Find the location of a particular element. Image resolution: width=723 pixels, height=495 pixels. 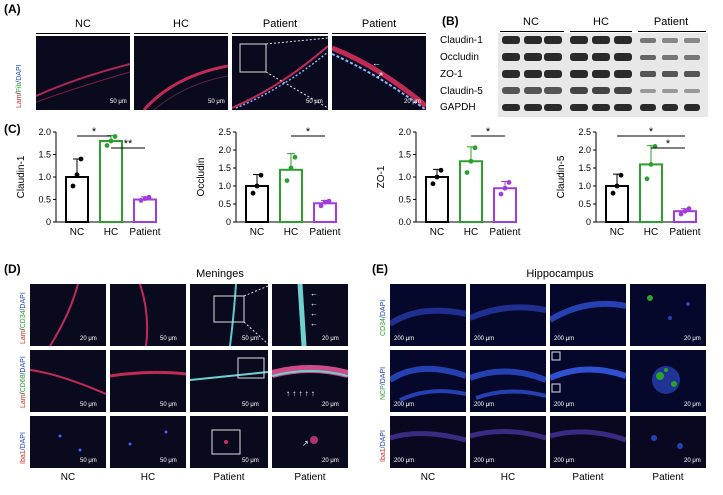

panel-a-header-patient: Patient is located at coordinates (280, 24).